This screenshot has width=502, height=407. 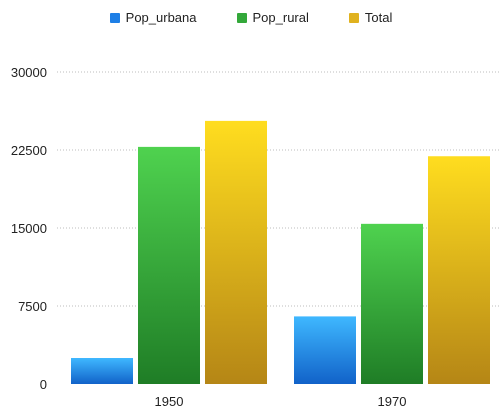 What do you see at coordinates (392, 303) in the screenshot?
I see `bar-pop-rural-1970` at bounding box center [392, 303].